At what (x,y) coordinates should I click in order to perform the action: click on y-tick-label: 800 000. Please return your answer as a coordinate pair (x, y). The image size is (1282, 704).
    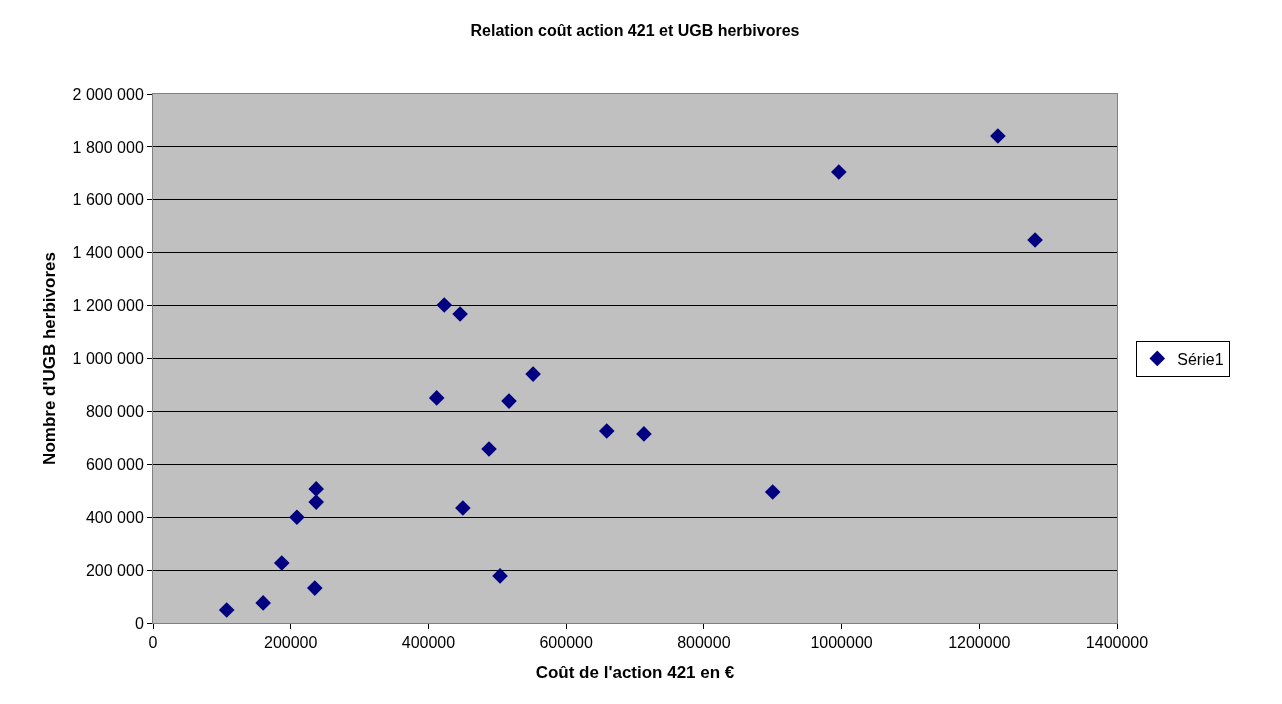
    Looking at the image, I should click on (114, 411).